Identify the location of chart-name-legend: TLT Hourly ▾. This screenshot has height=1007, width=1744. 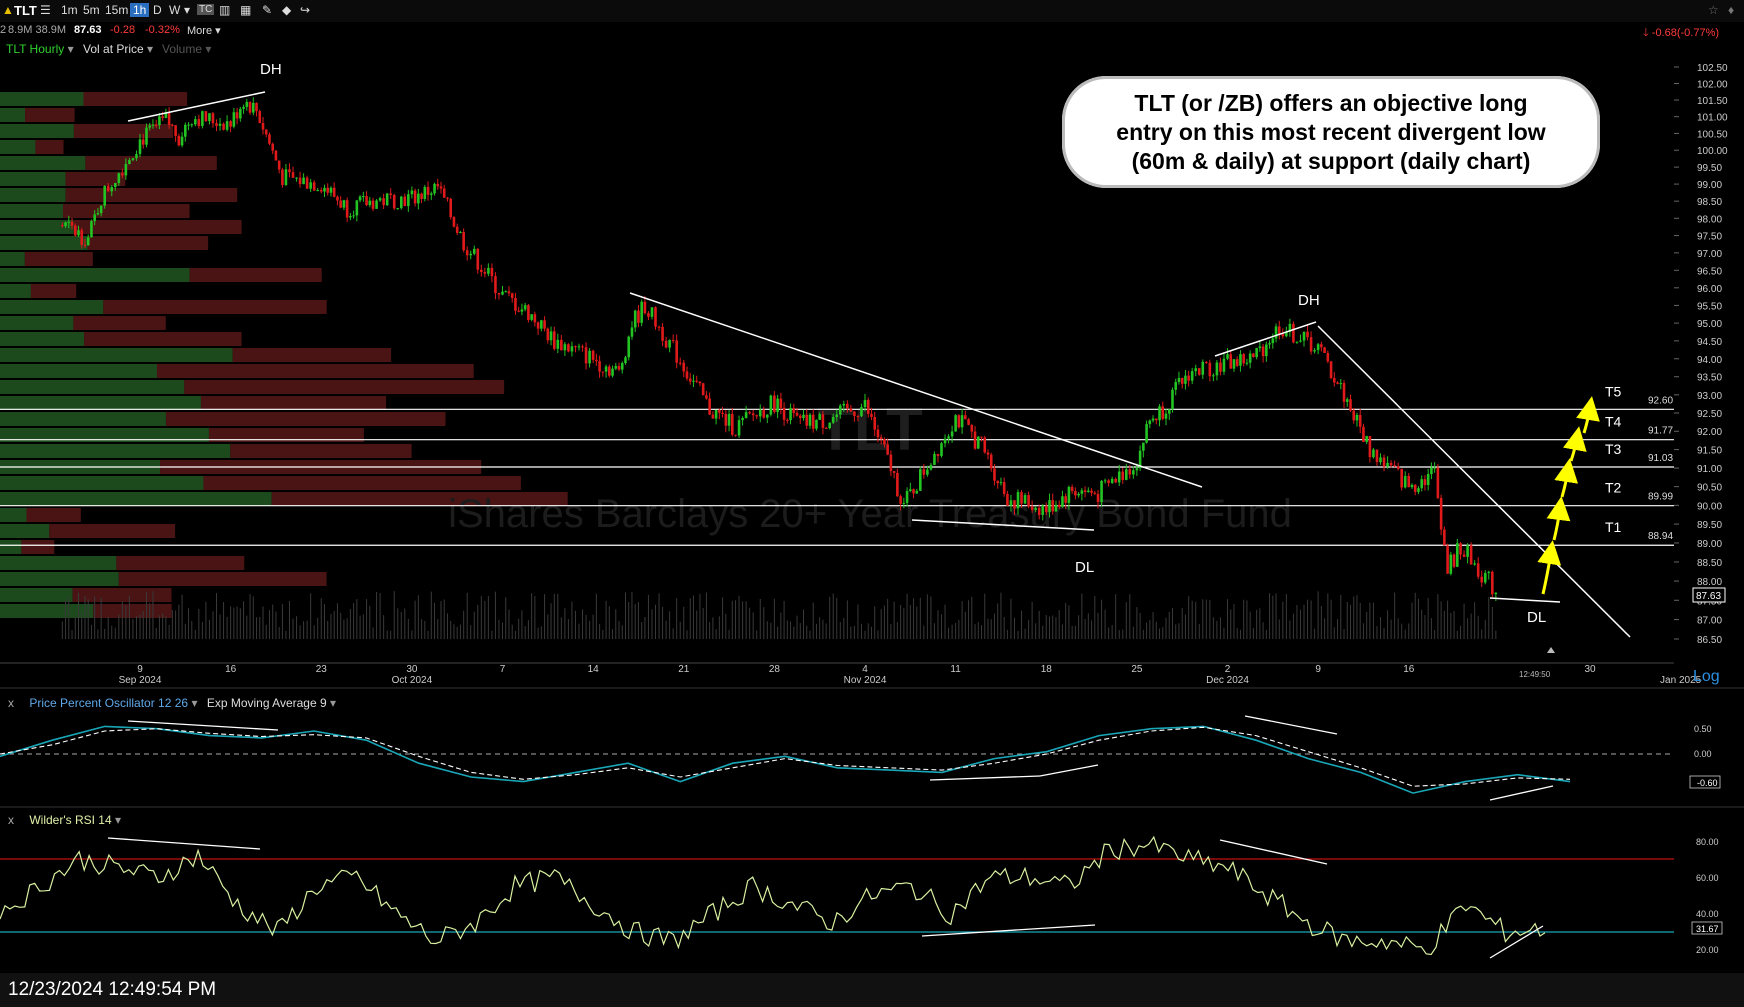
(40, 49).